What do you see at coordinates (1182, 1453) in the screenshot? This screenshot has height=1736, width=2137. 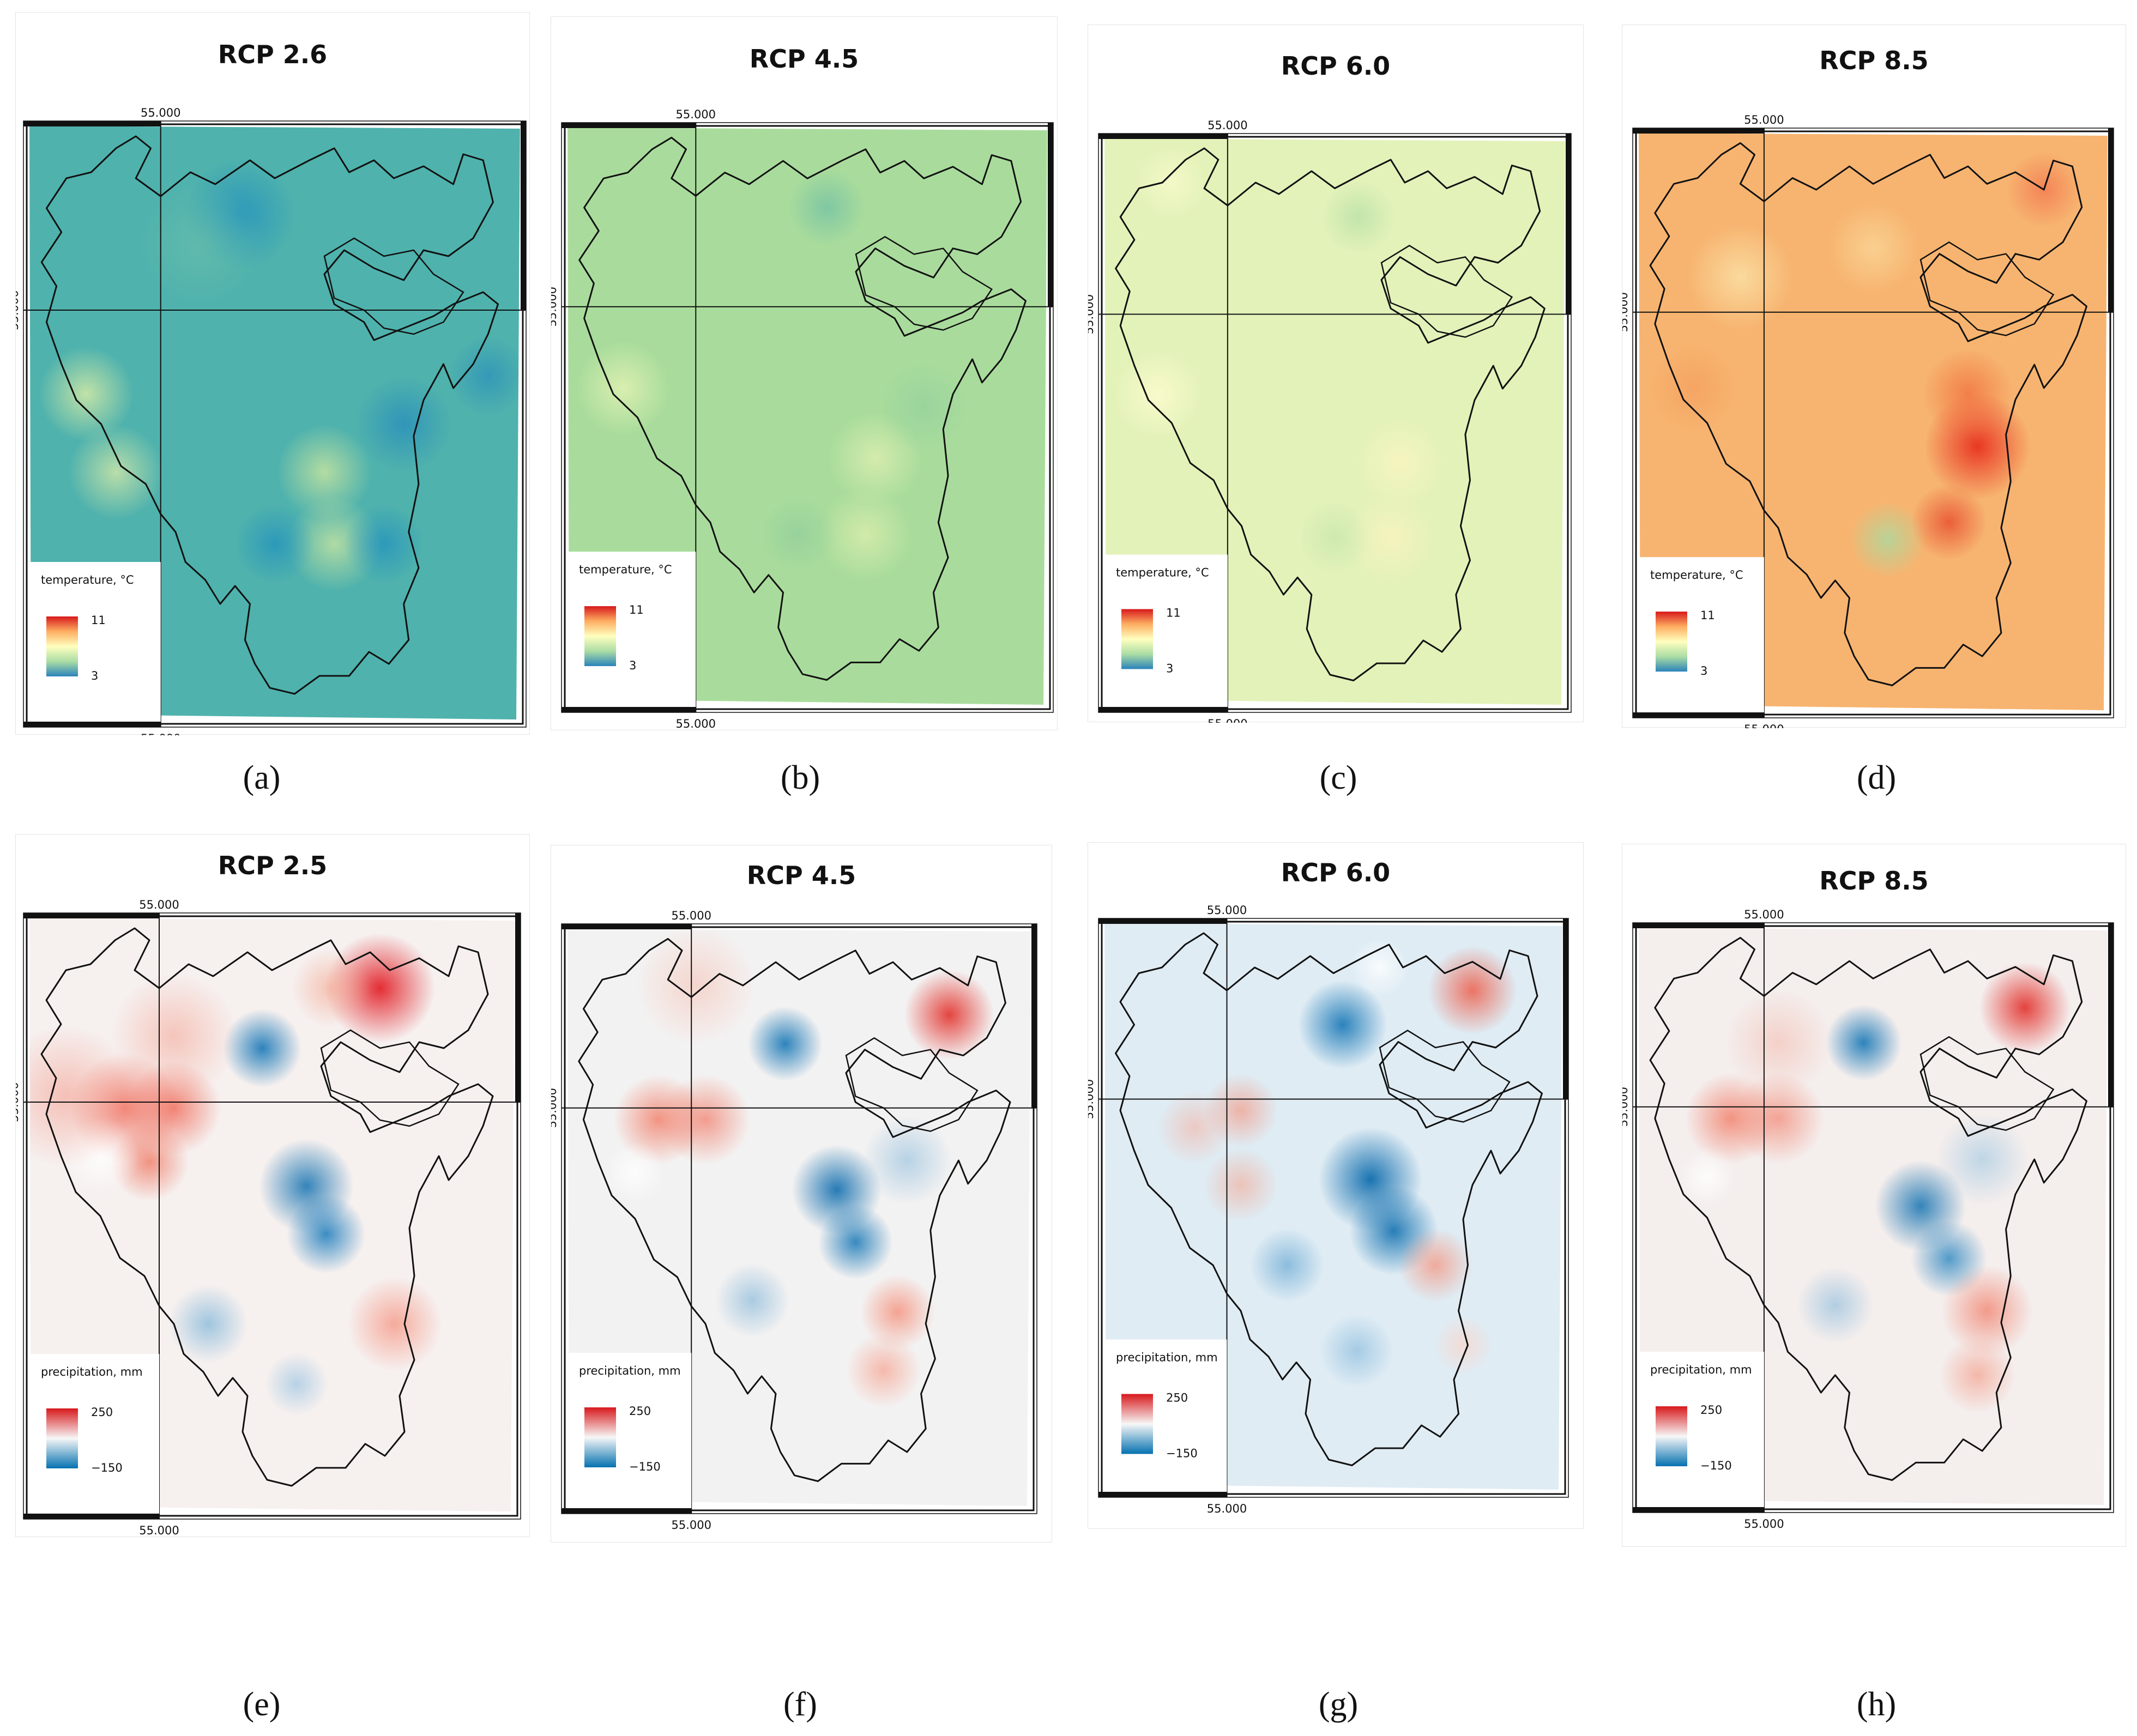 I see `legend-min-label: −150` at bounding box center [1182, 1453].